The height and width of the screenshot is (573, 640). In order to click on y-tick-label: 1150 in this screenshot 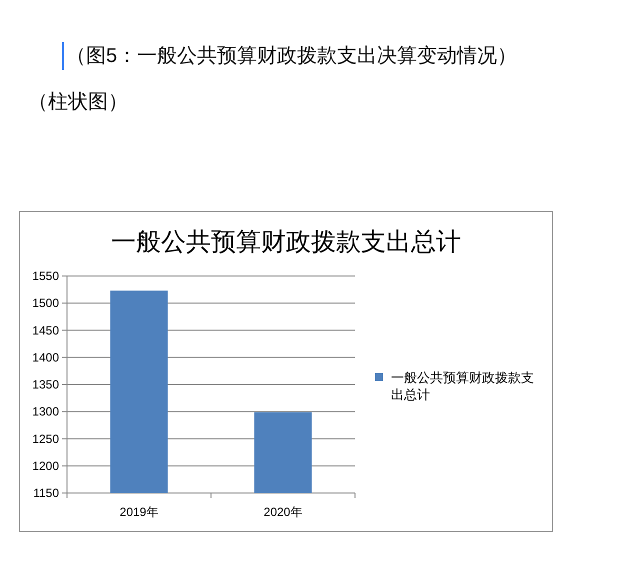, I will do `click(46, 493)`.